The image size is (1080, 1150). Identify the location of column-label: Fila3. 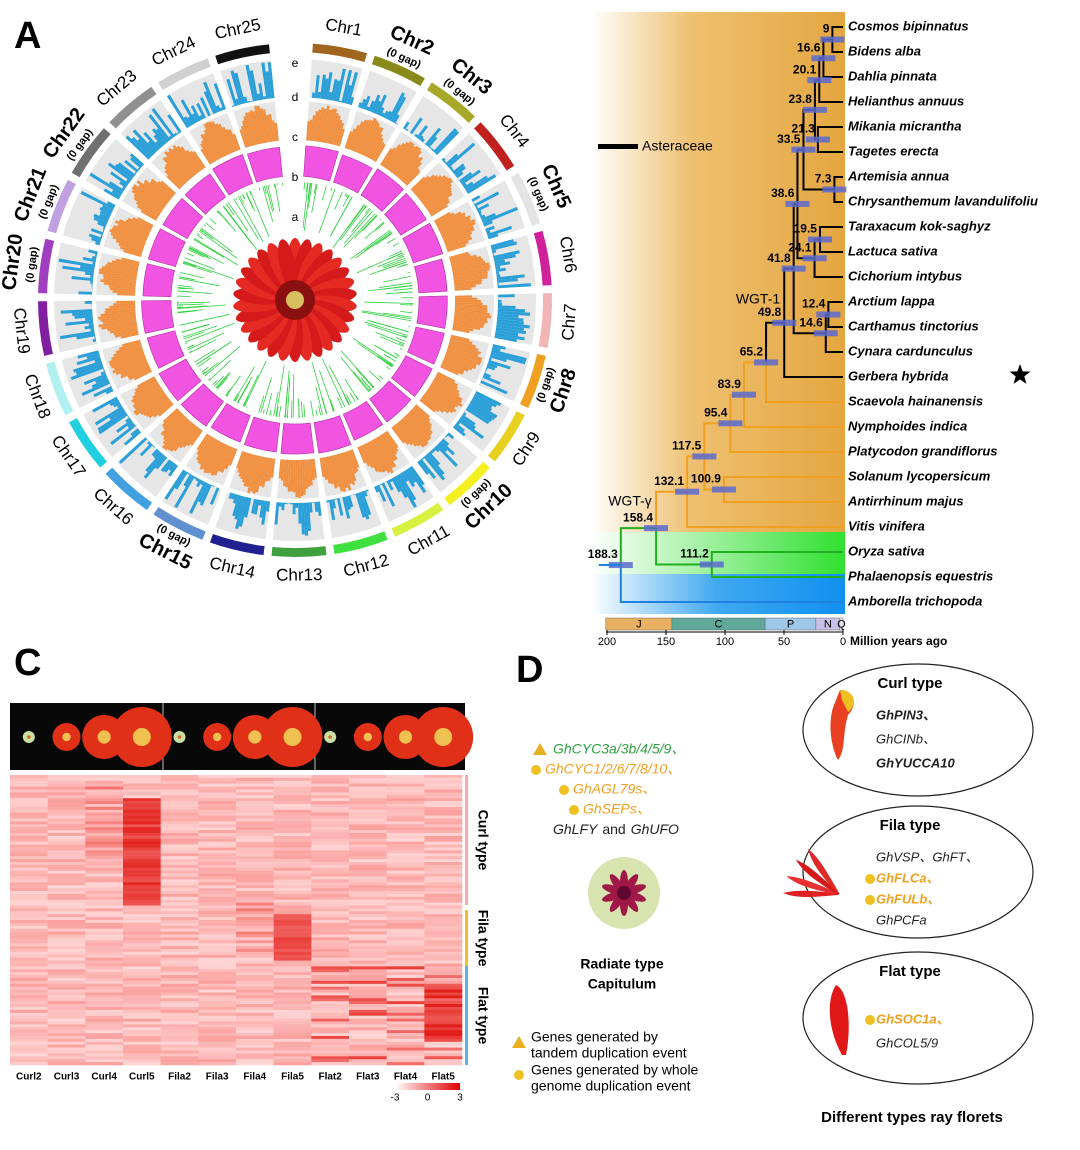
(217, 1077).